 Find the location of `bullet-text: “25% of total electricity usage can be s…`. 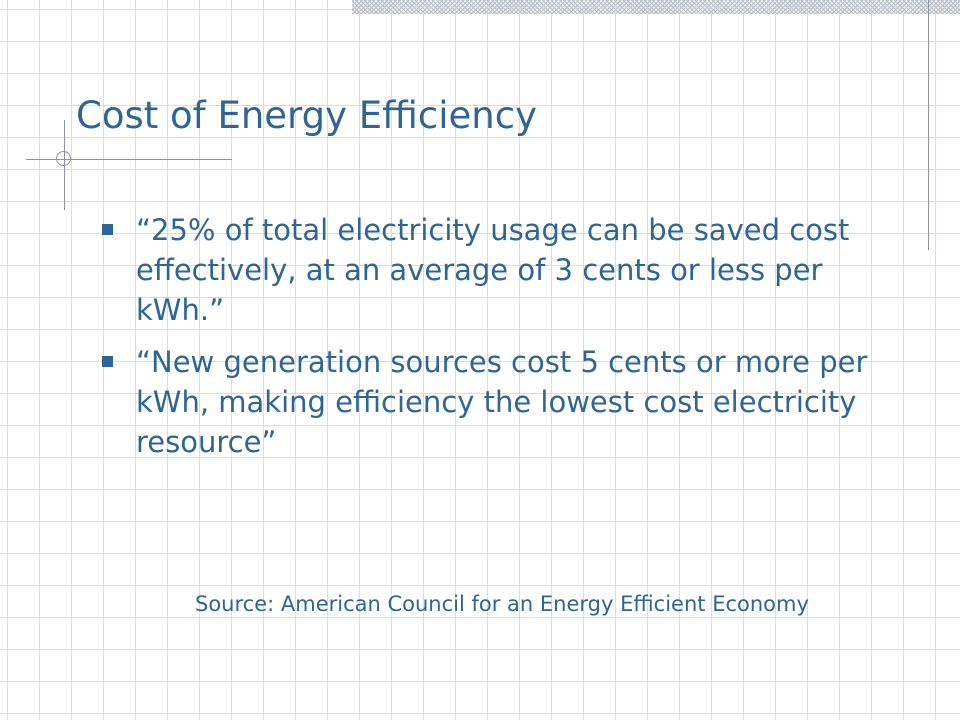

bullet-text: “25% of total electricity usage can be s… is located at coordinates (493, 270).